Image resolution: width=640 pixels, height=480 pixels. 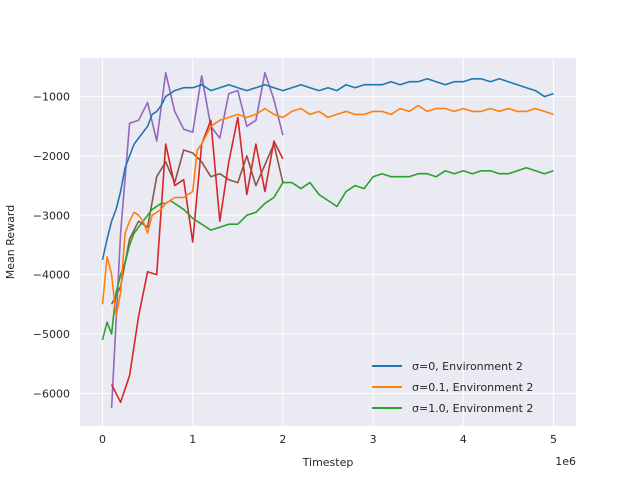 What do you see at coordinates (51, 215) in the screenshot?
I see `y-tick-label: −3000` at bounding box center [51, 215].